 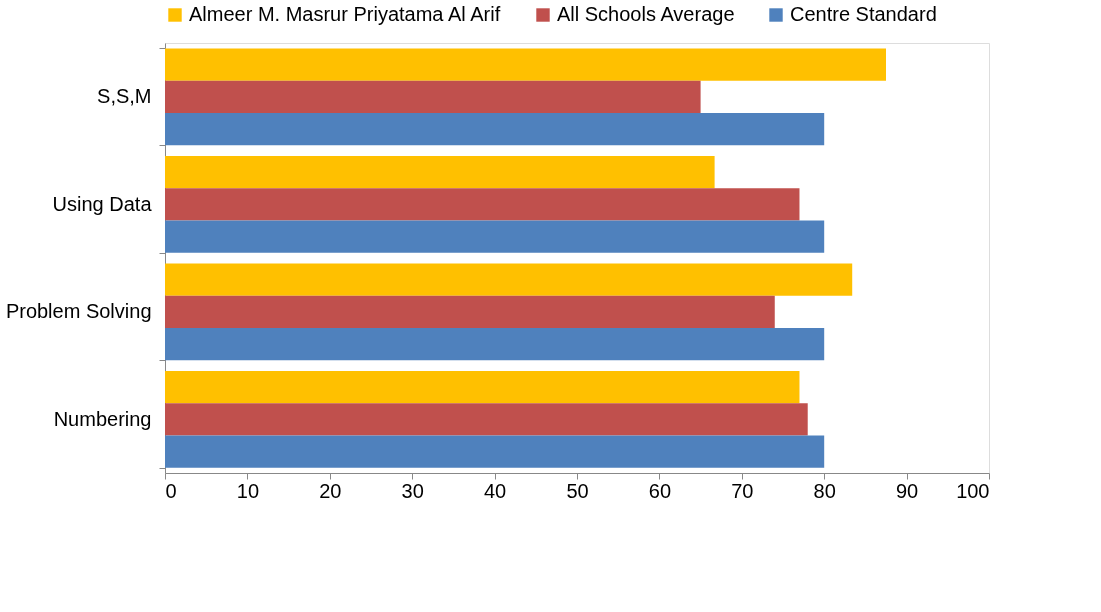 What do you see at coordinates (345, 14) in the screenshot?
I see `legend-label: Almeer M. Masrur Priyatama Al Arif` at bounding box center [345, 14].